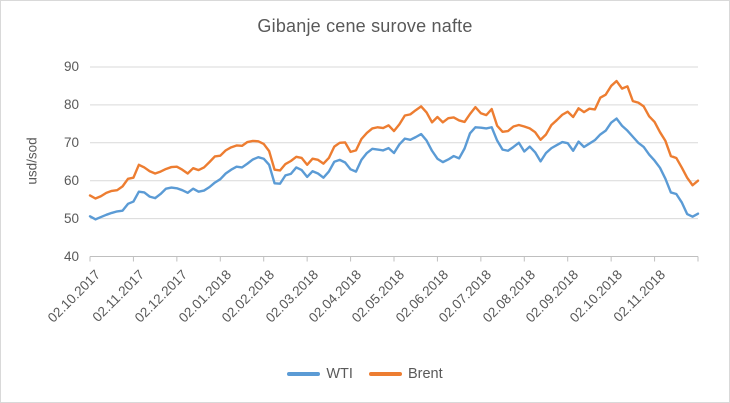  What do you see at coordinates (385, 374) in the screenshot?
I see `brent-line-swatch` at bounding box center [385, 374].